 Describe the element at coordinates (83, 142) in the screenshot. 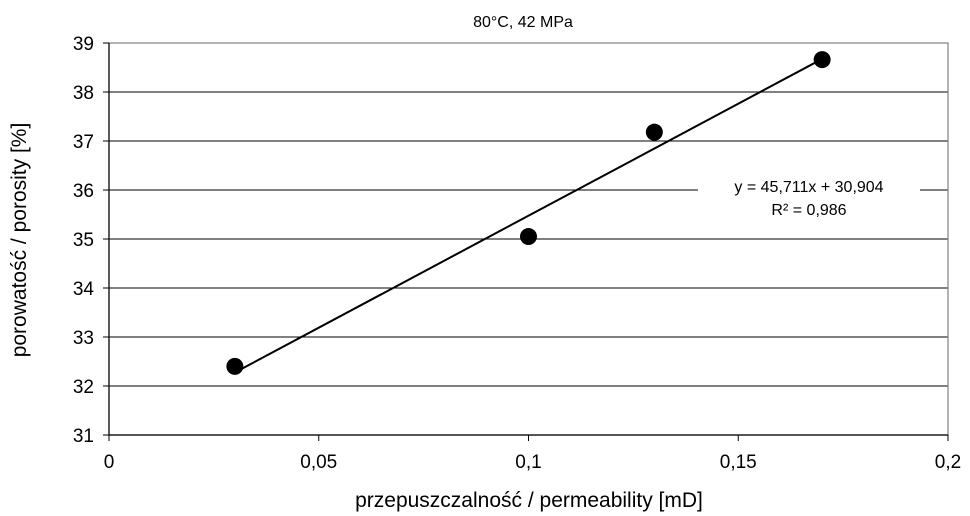

I see `y-tick-label: 37` at that location.